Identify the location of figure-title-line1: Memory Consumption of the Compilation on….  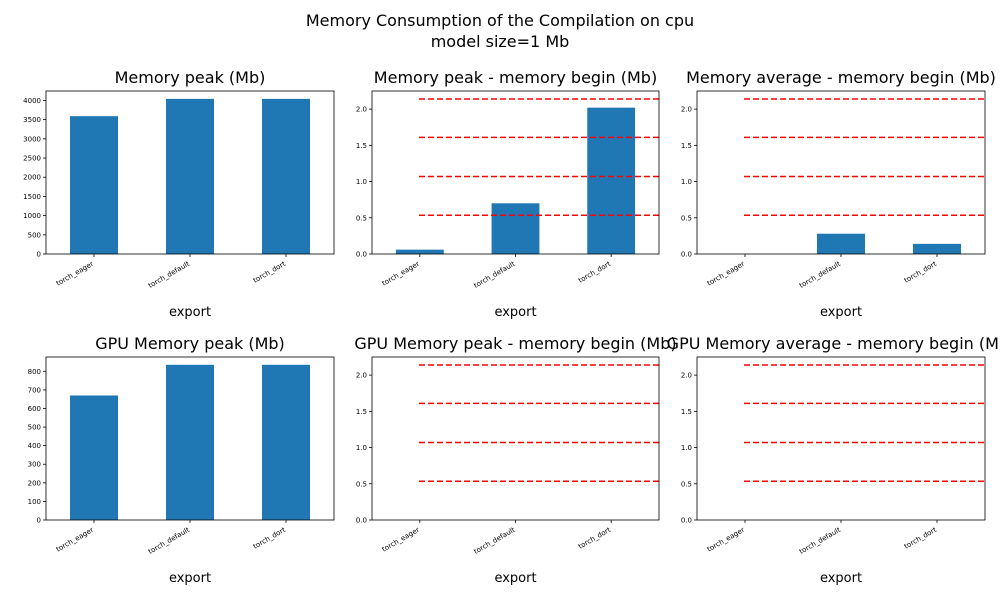
(500, 20).